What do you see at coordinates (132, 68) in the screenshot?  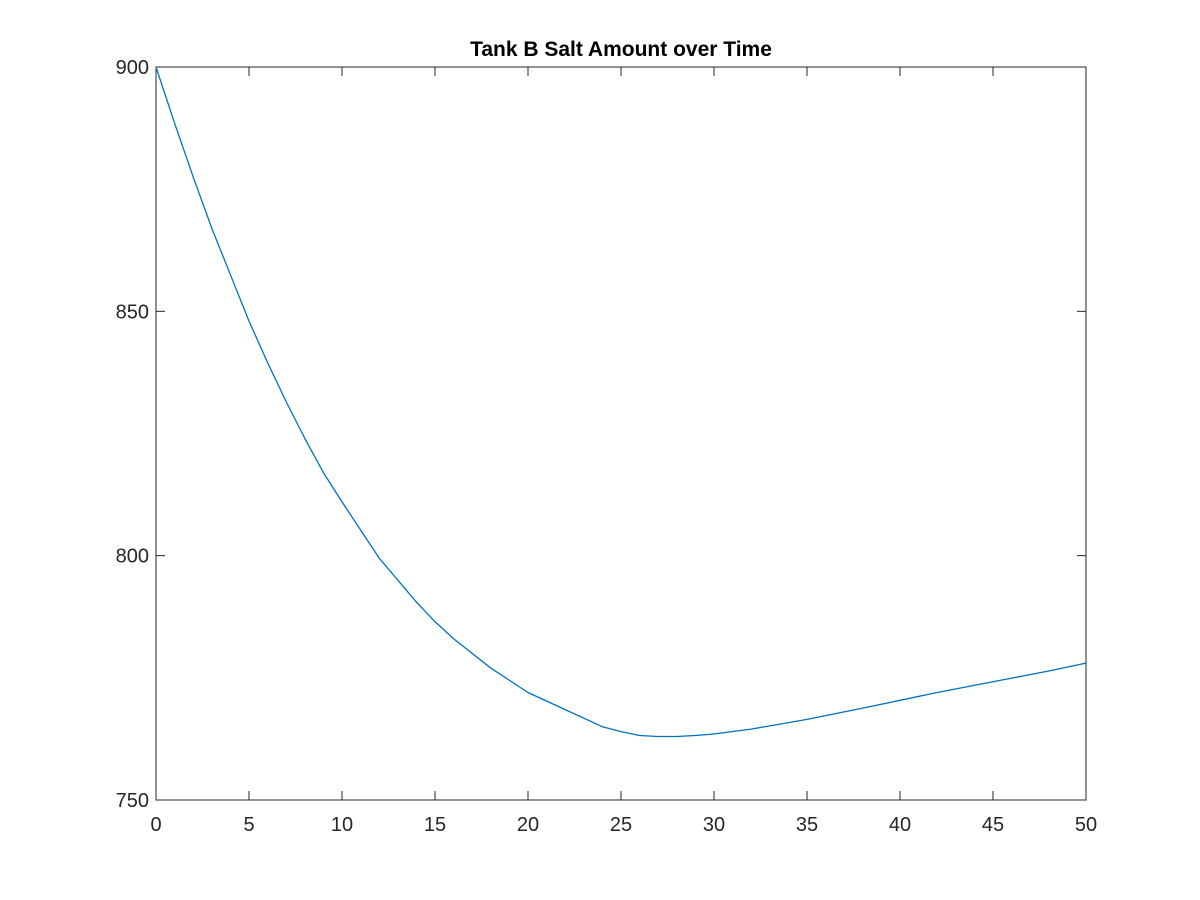 I see `y-tick-label: 900` at bounding box center [132, 68].